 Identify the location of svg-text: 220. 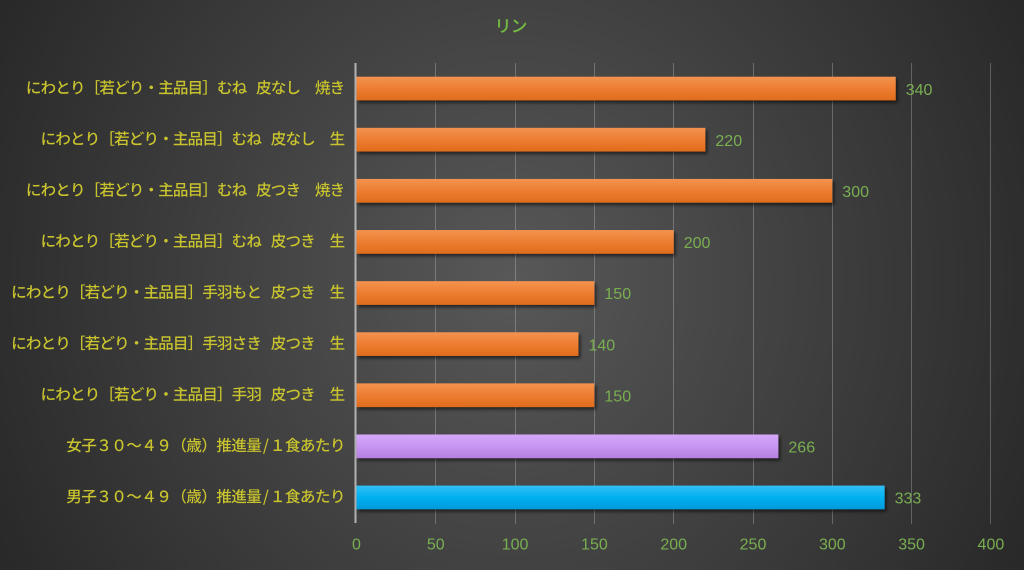
(728, 141).